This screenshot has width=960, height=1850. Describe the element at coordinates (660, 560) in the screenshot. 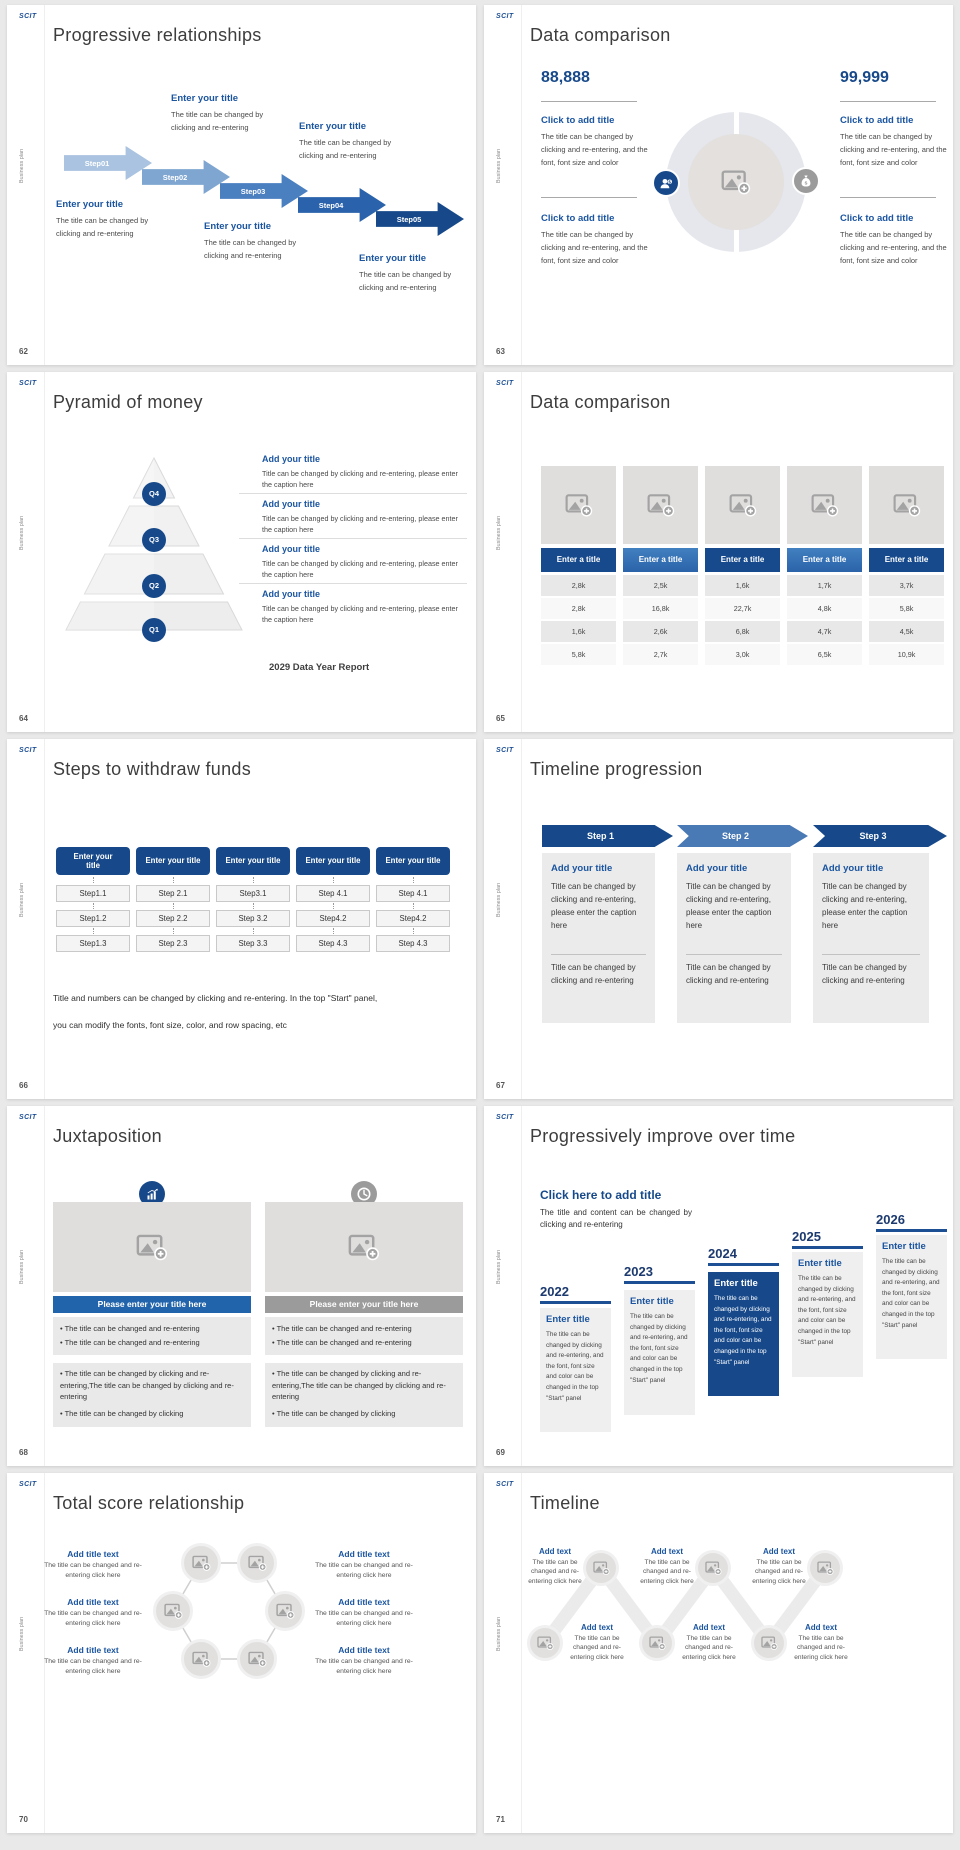

I see `table-header-cell: Enter a title` at that location.